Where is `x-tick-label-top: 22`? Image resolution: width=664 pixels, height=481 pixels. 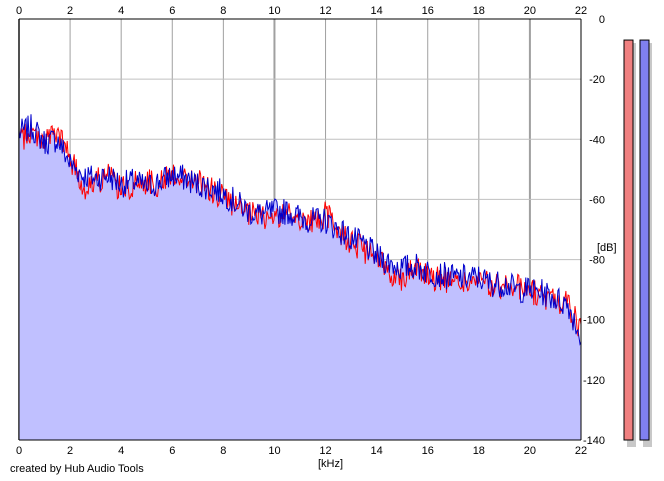
x-tick-label-top: 22 is located at coordinates (581, 11).